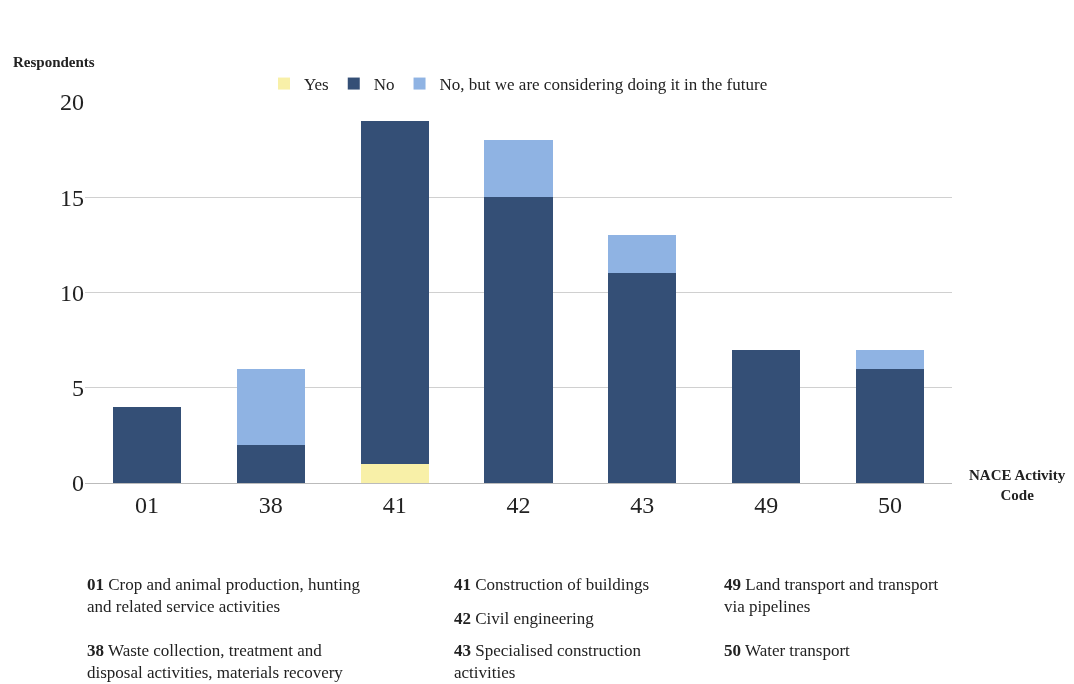 This screenshot has height=684, width=1074. What do you see at coordinates (552, 584) in the screenshot?
I see `text: 41 Construction of buildings` at bounding box center [552, 584].